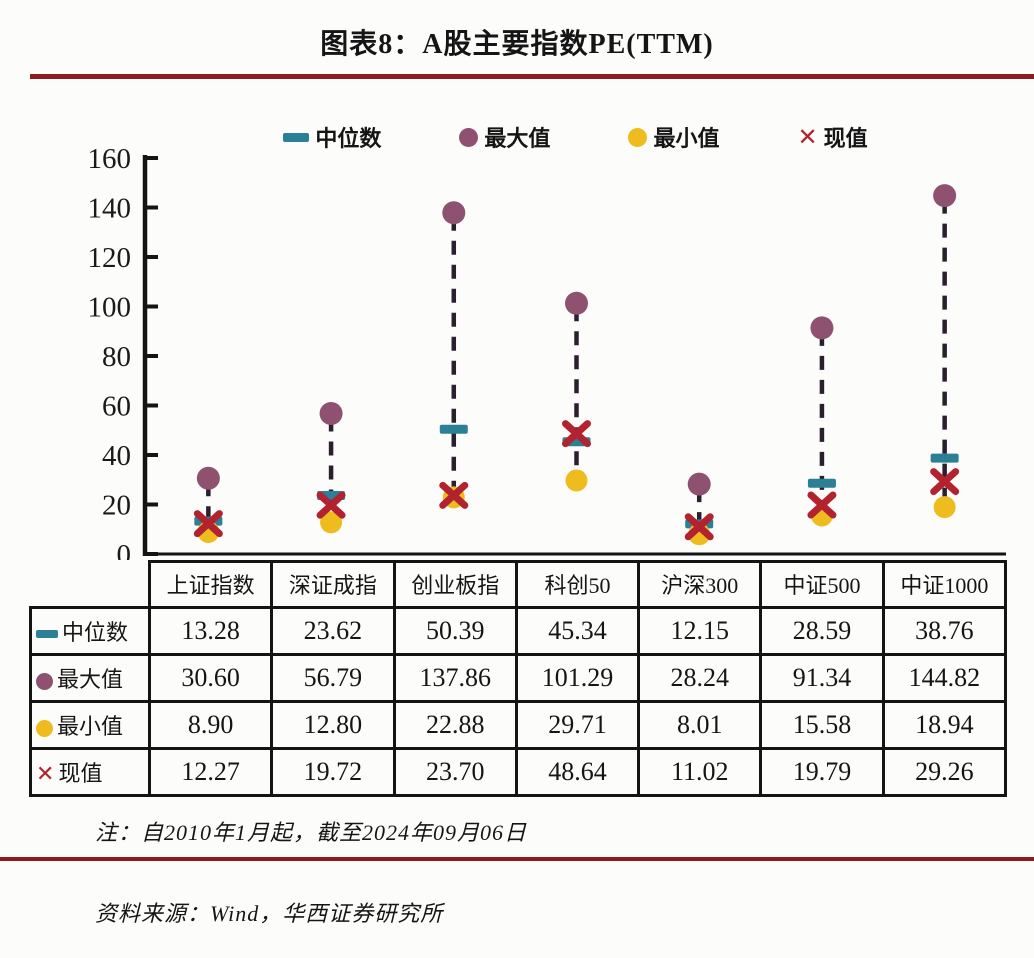  I want to click on table-value-cell: 19.79, so click(822, 771).